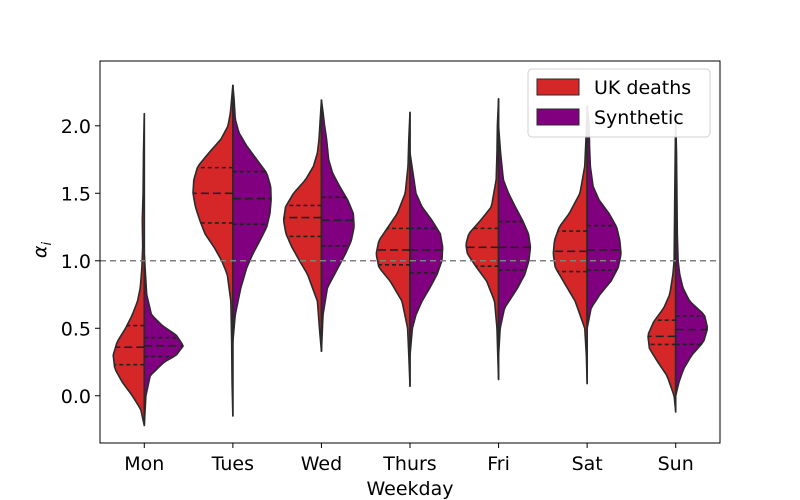  I want to click on violin-synthetic-sun, so click(691, 257).